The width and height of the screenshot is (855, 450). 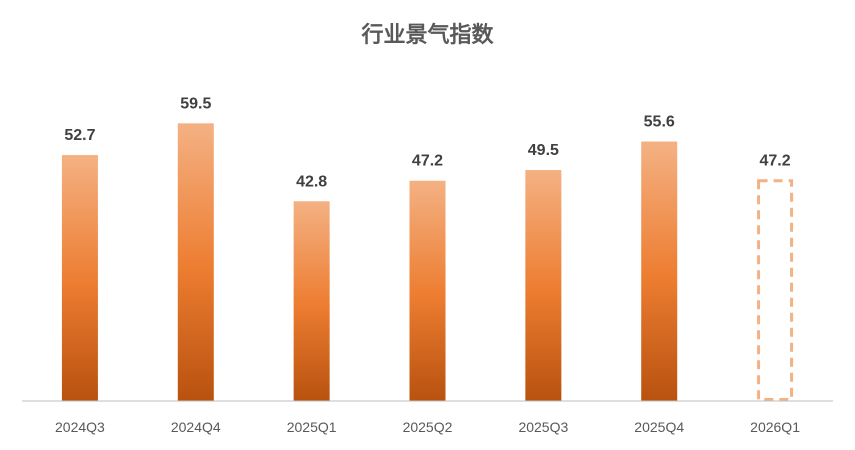 I want to click on value-label: 55.6, so click(x=659, y=122).